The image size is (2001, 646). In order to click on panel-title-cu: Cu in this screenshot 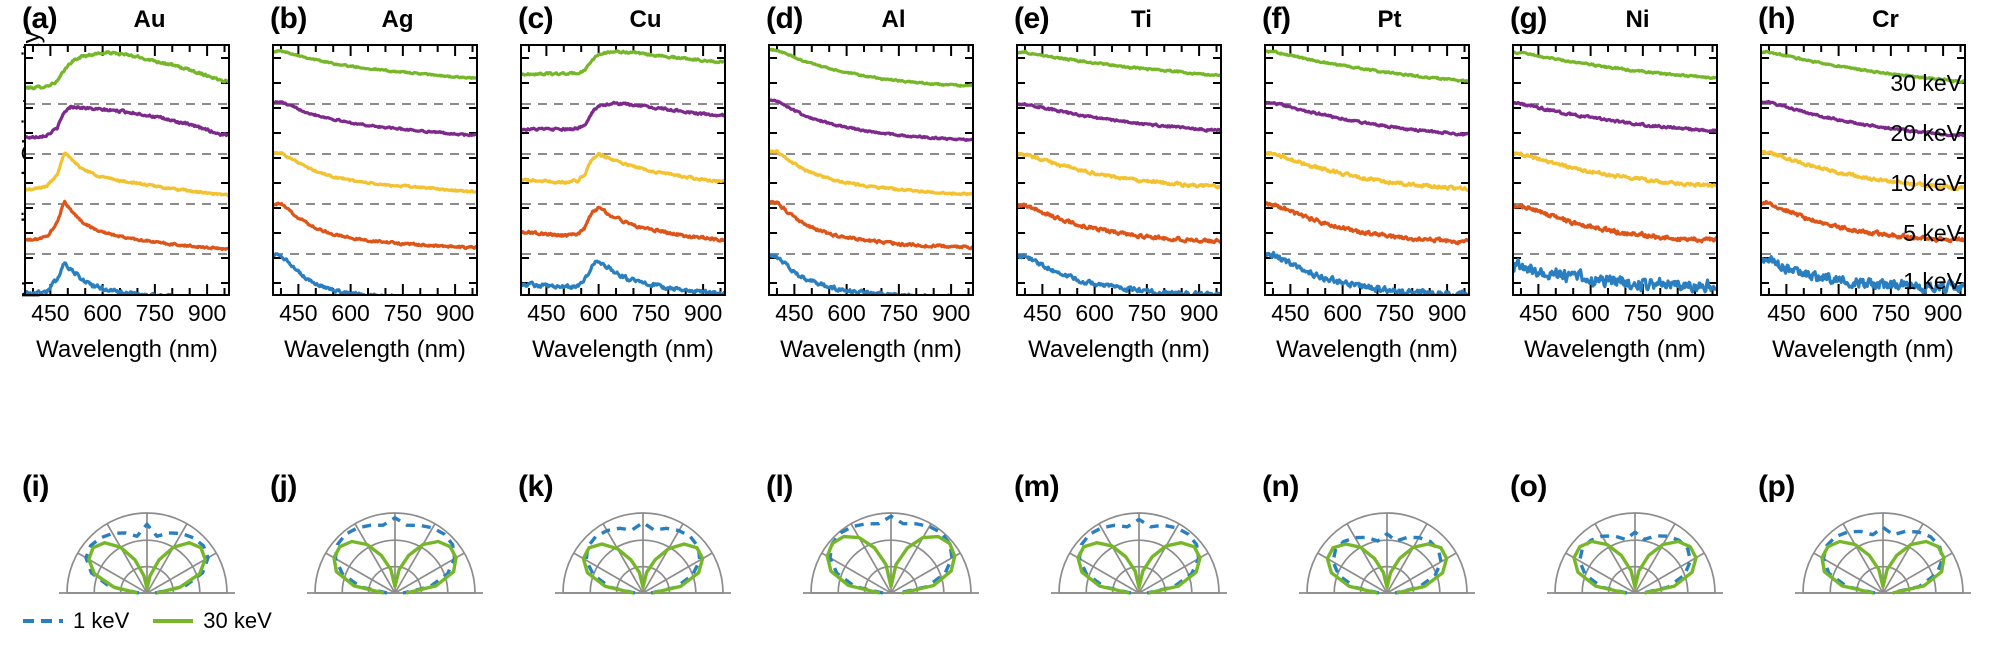, I will do `click(645, 19)`.